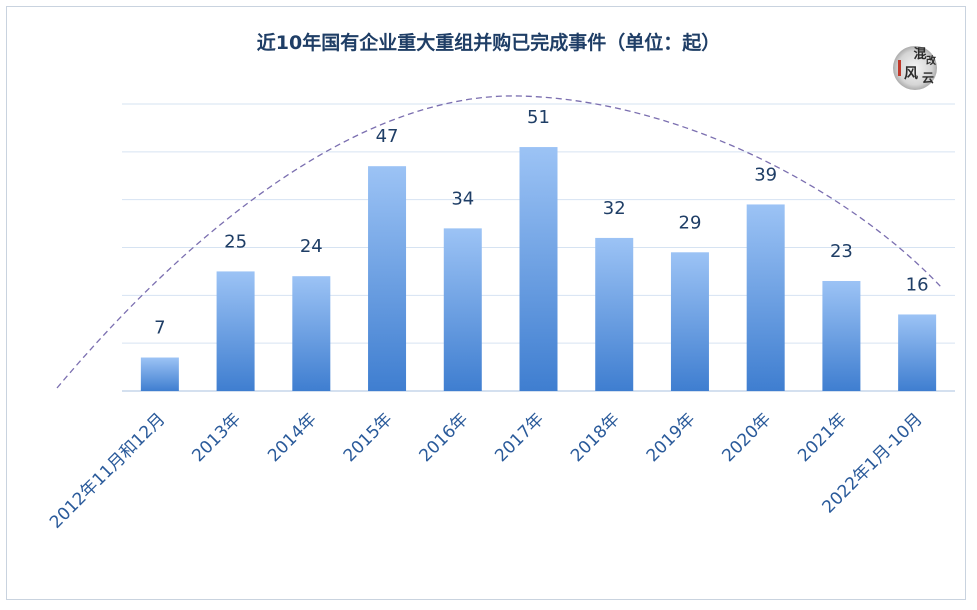 Image resolution: width=977 pixels, height=610 pixels. Describe the element at coordinates (235, 241) in the screenshot. I see `data-label: 25` at that location.